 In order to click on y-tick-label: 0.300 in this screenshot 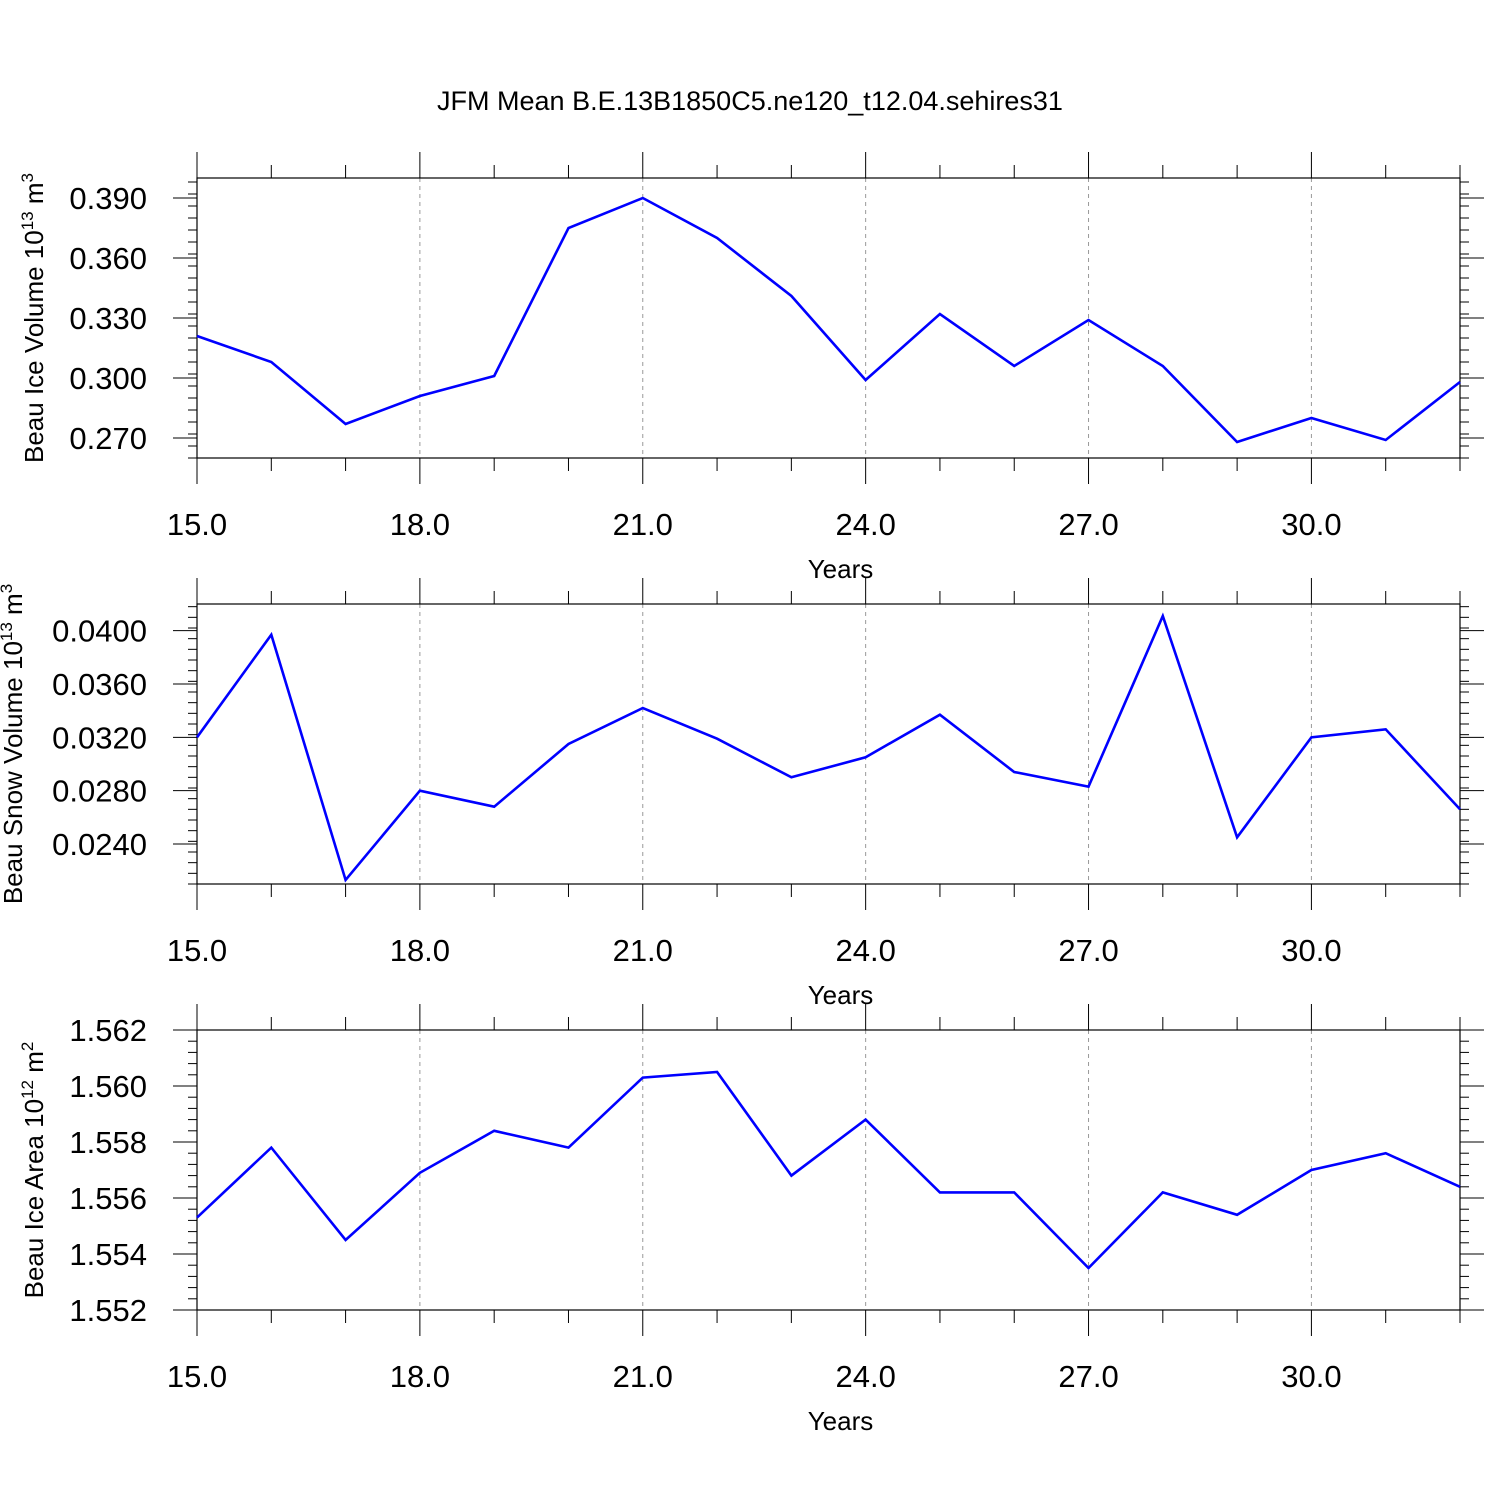, I will do `click(108, 378)`.